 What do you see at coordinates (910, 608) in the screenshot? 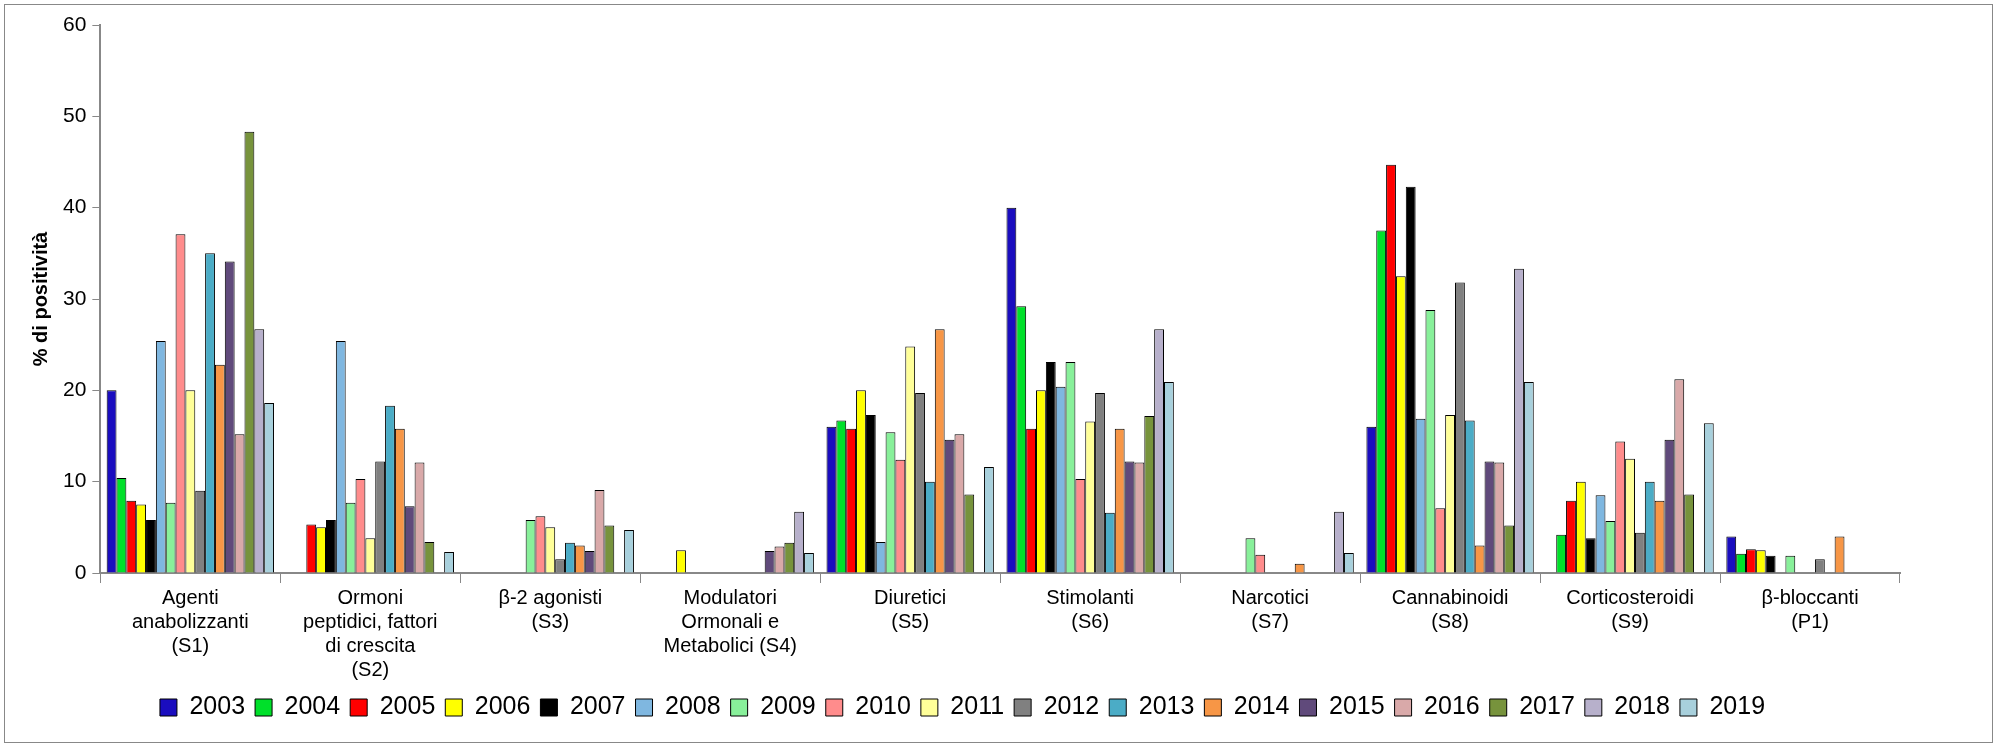
I see `x-tick-label: Diuretici (S5)` at bounding box center [910, 608].